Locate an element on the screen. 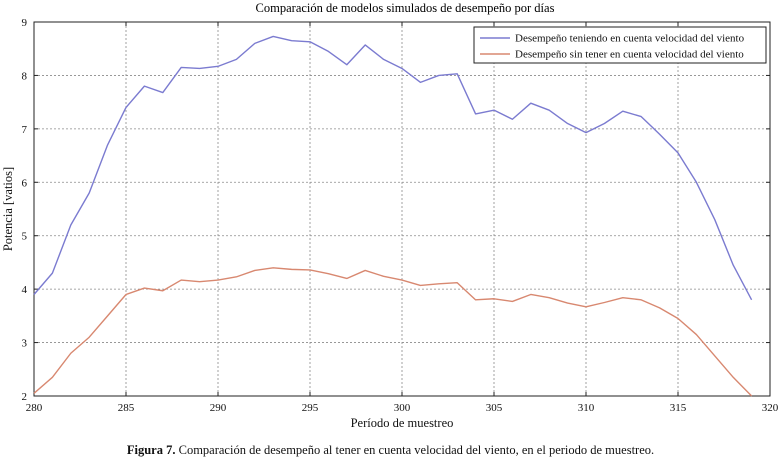 This screenshot has height=460, width=781. y-tick-label: 7 is located at coordinates (25, 130).